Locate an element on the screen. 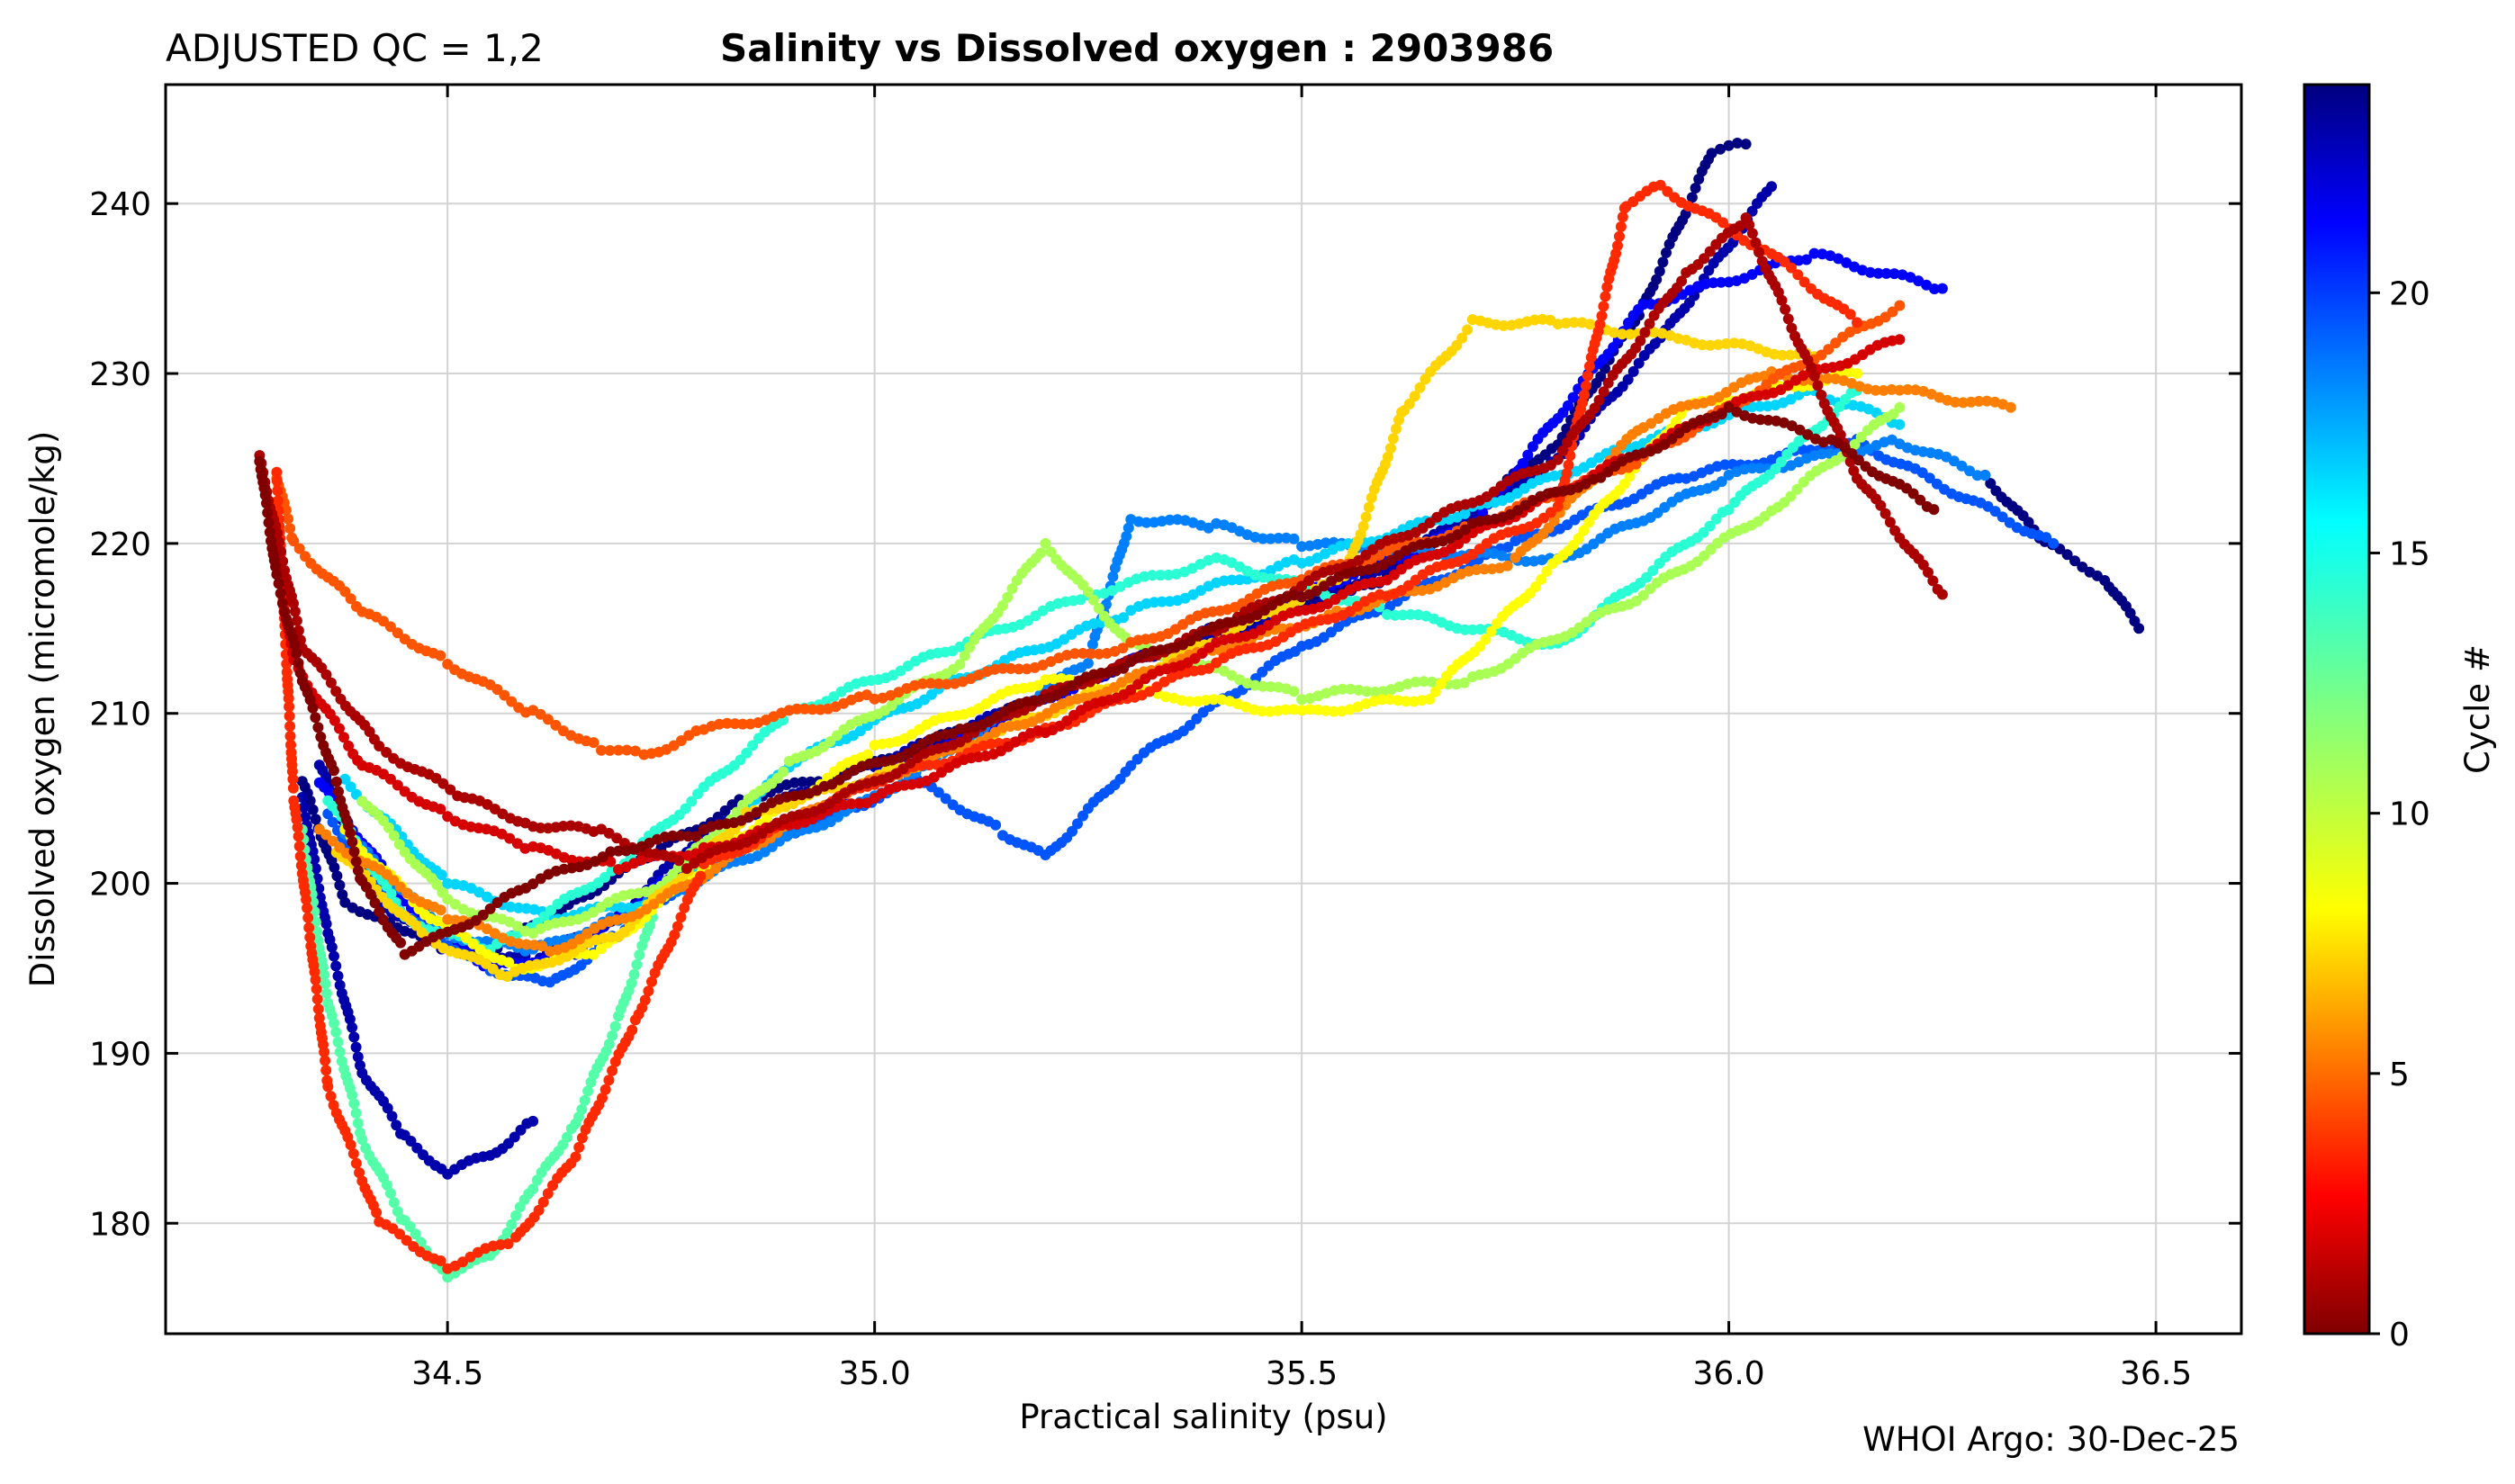 This screenshot has width=2515, height=1484. x-tick-label: 36.5 is located at coordinates (2156, 1373).